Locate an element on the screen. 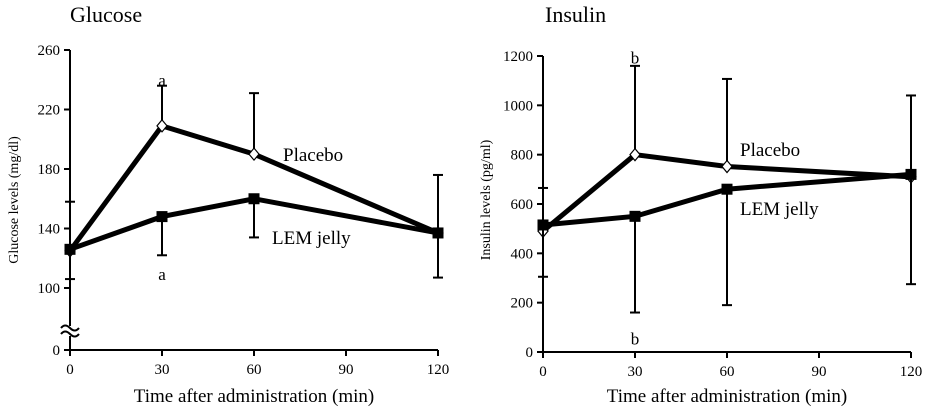 The width and height of the screenshot is (927, 409). y-tick-label: 1000 is located at coordinates (518, 106).